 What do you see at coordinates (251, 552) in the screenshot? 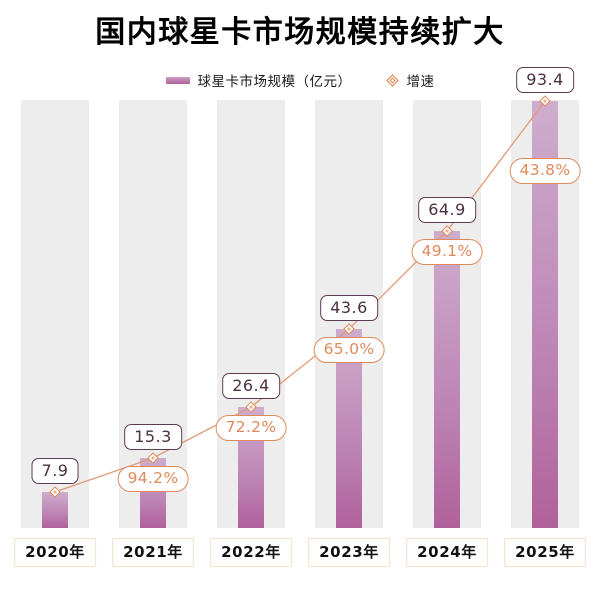
I see `x-tick-2022: 2022年` at bounding box center [251, 552].